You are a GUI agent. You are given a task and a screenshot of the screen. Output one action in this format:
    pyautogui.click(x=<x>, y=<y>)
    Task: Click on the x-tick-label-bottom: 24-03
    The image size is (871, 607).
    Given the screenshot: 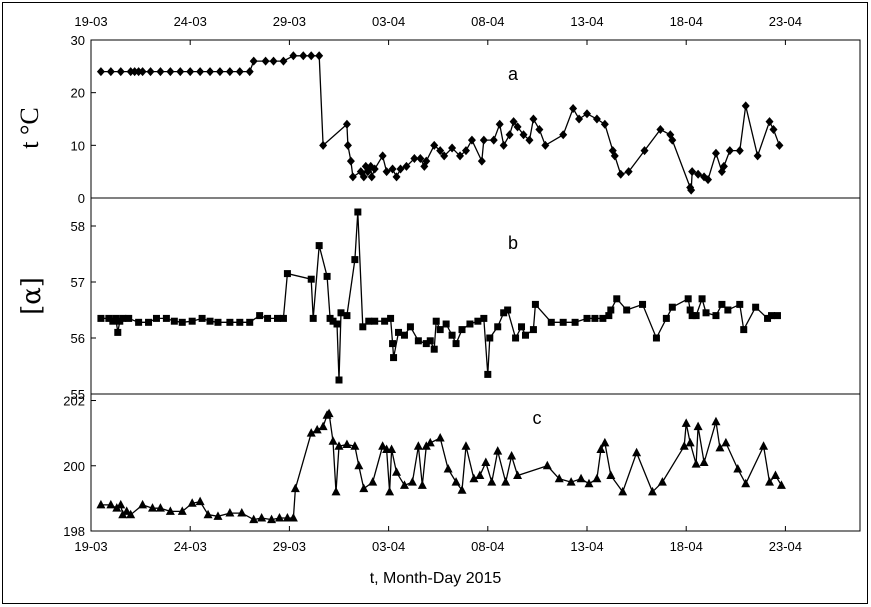 What is the action you would take?
    pyautogui.click(x=190, y=546)
    